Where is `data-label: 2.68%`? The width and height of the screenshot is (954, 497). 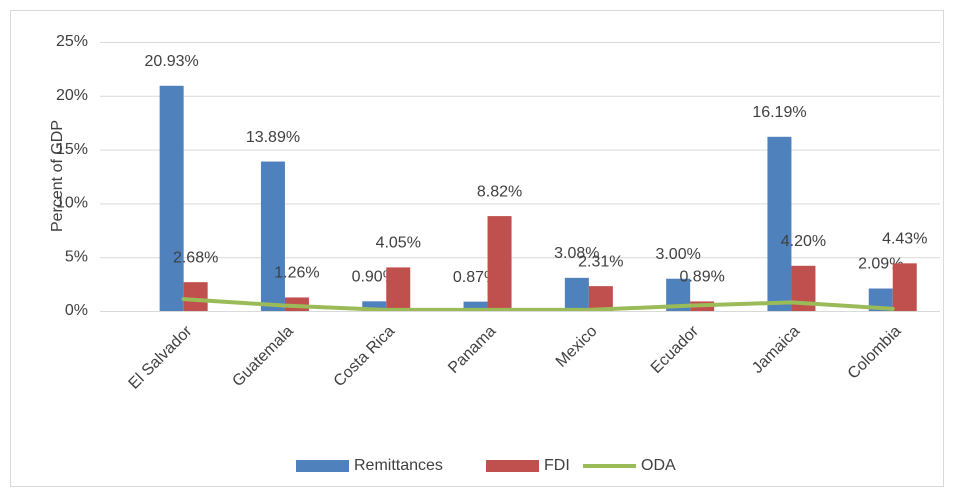 data-label: 2.68% is located at coordinates (195, 257).